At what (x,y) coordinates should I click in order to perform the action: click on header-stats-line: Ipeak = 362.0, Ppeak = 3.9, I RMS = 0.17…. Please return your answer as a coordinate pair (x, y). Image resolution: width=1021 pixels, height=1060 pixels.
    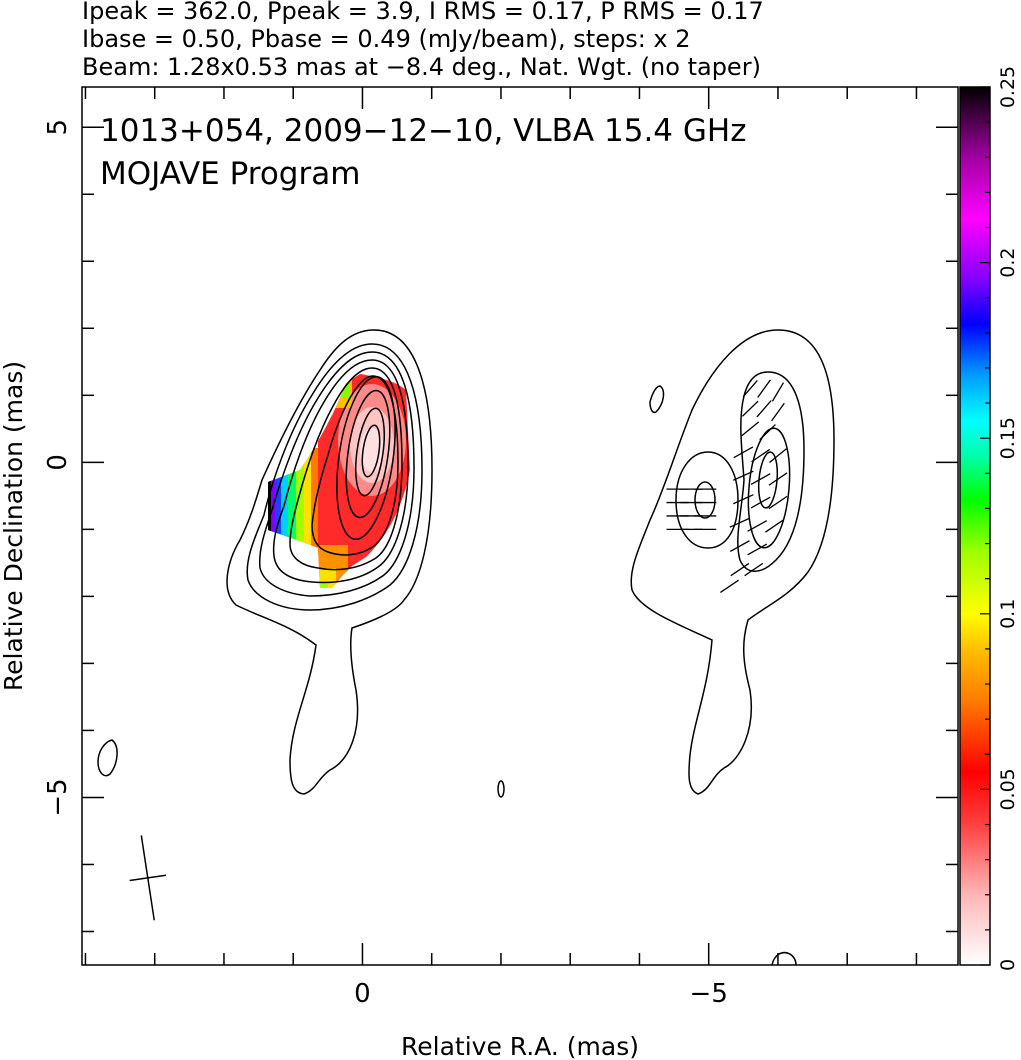
    Looking at the image, I should click on (423, 12).